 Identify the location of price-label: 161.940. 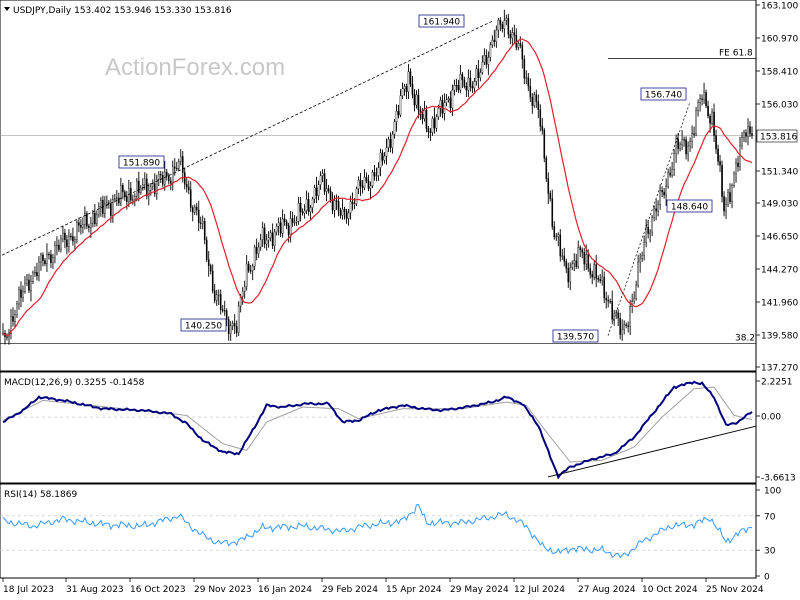
(441, 23).